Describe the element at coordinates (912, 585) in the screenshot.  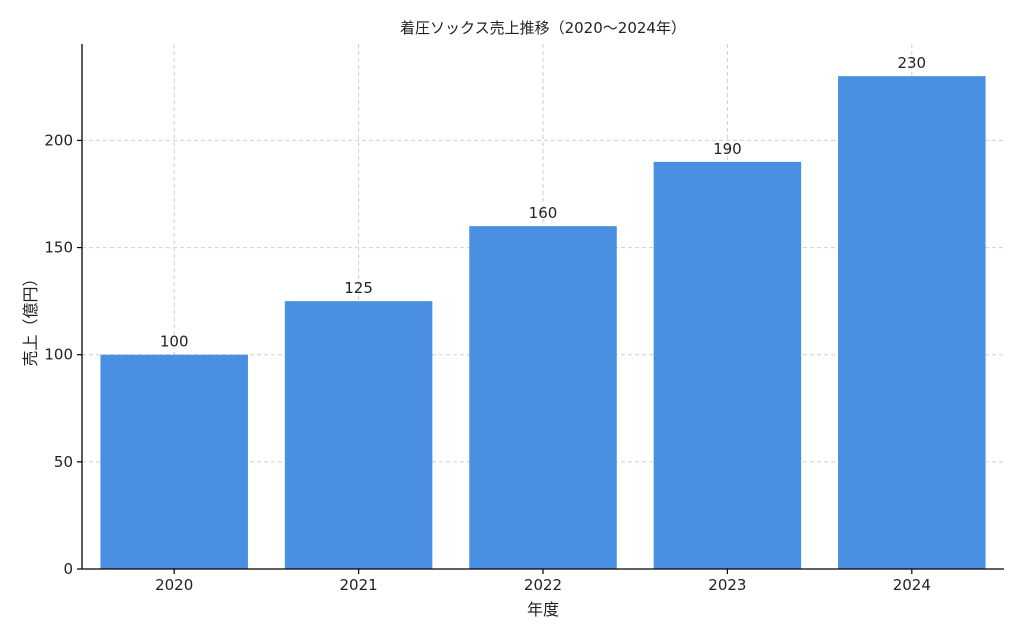
I see `x-tick-label: 2024` at that location.